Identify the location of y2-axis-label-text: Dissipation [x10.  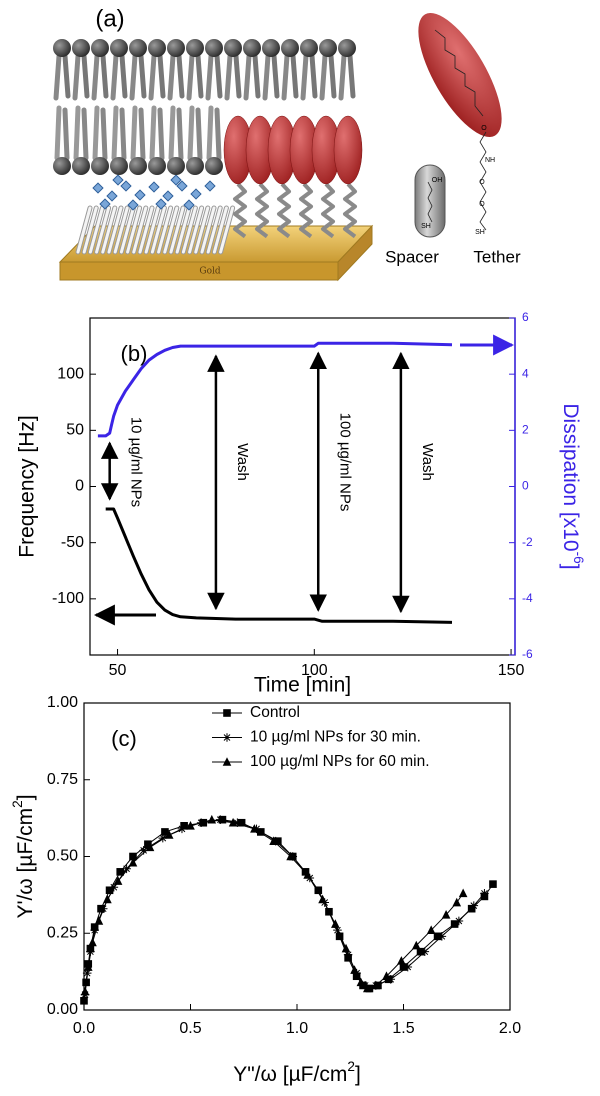
(570, 477).